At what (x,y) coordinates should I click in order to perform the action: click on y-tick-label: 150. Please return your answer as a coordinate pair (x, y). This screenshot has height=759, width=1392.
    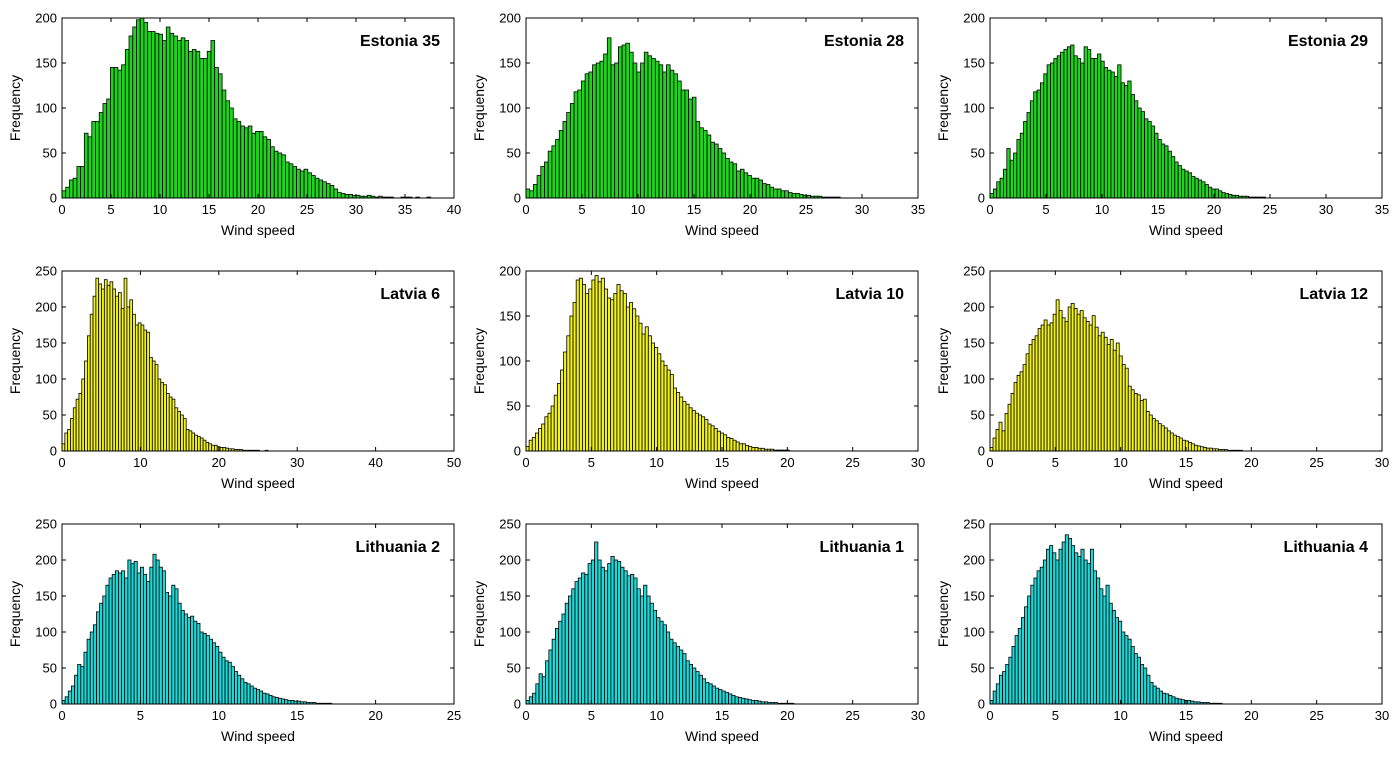
    Looking at the image, I should click on (510, 63).